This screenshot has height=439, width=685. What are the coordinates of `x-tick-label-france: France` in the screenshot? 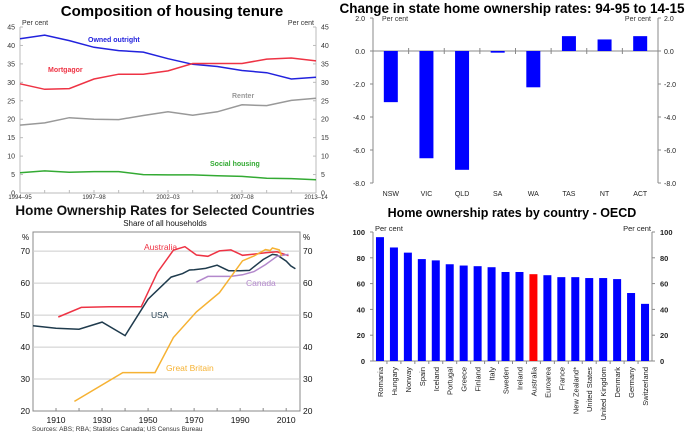 It's located at (561, 378).